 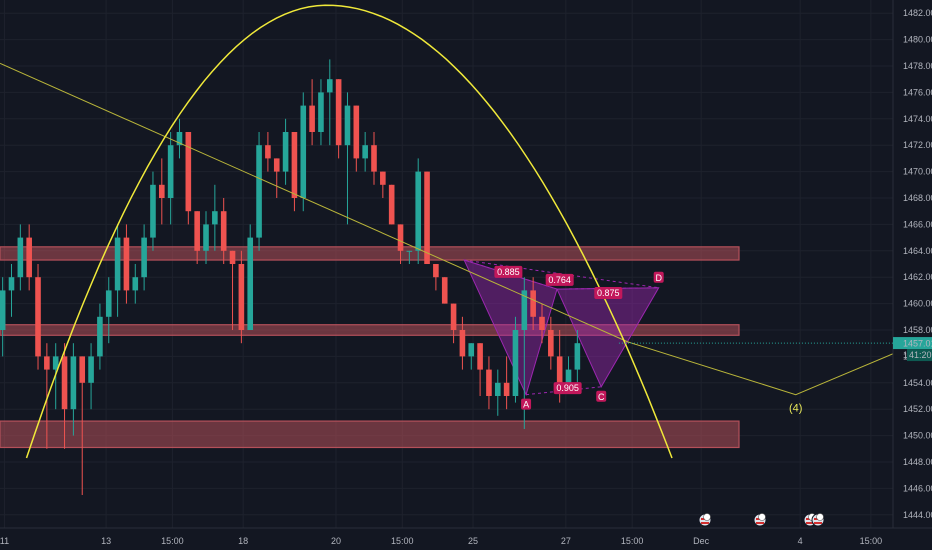 What do you see at coordinates (760, 368) in the screenshot?
I see `wave-projection` at bounding box center [760, 368].